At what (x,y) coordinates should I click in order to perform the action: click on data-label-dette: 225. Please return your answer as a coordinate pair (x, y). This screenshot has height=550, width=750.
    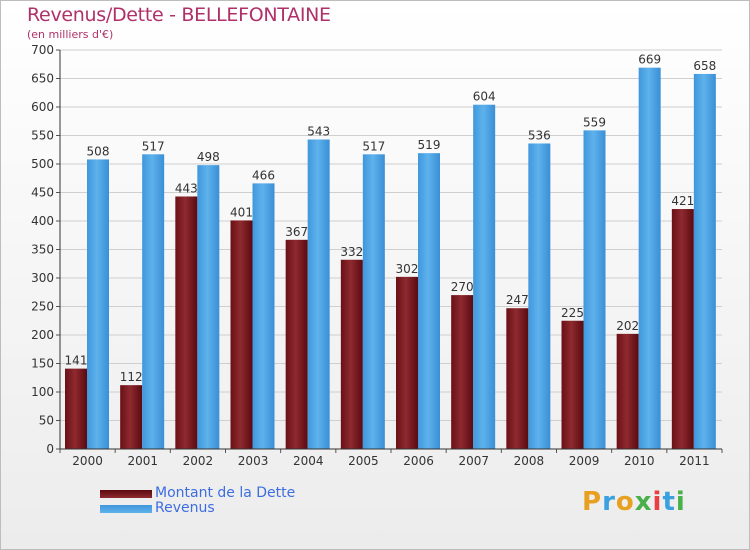
    Looking at the image, I should click on (572, 313).